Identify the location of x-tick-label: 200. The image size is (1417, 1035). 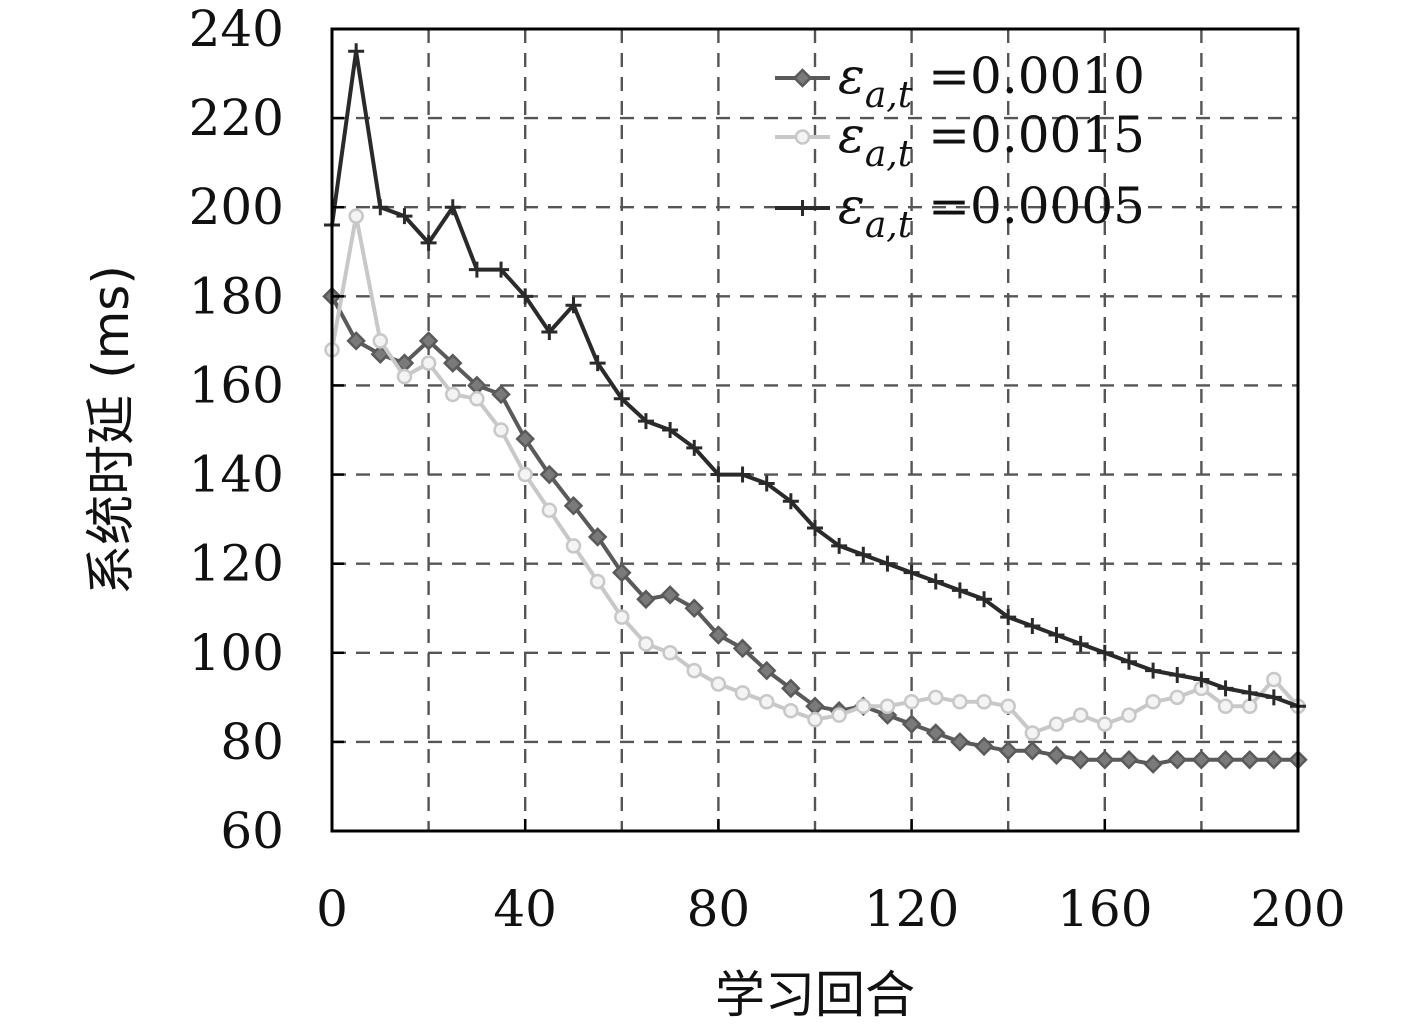
(1297, 909).